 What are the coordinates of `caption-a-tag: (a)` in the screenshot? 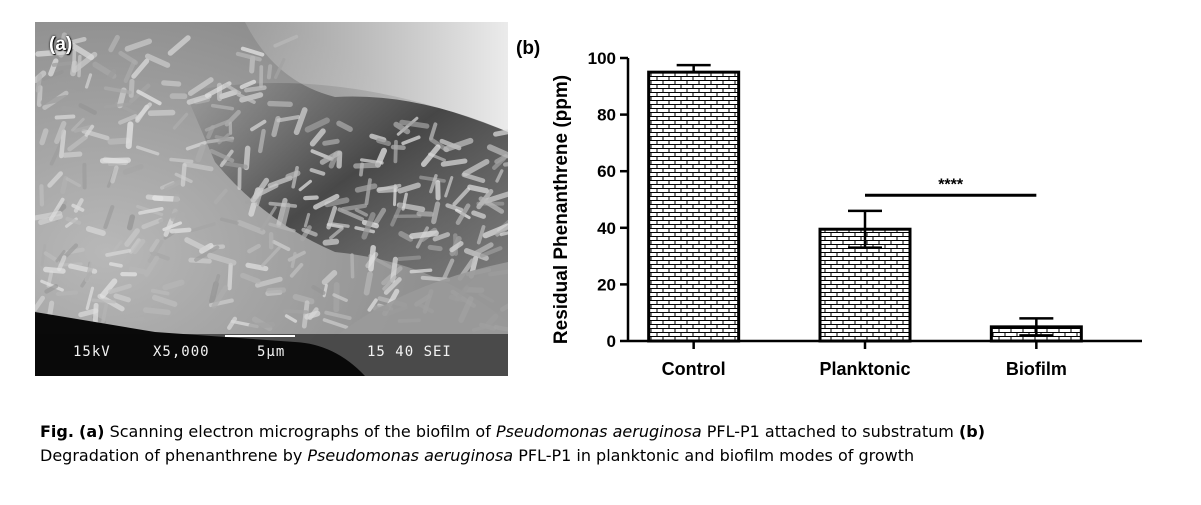 It's located at (92, 431).